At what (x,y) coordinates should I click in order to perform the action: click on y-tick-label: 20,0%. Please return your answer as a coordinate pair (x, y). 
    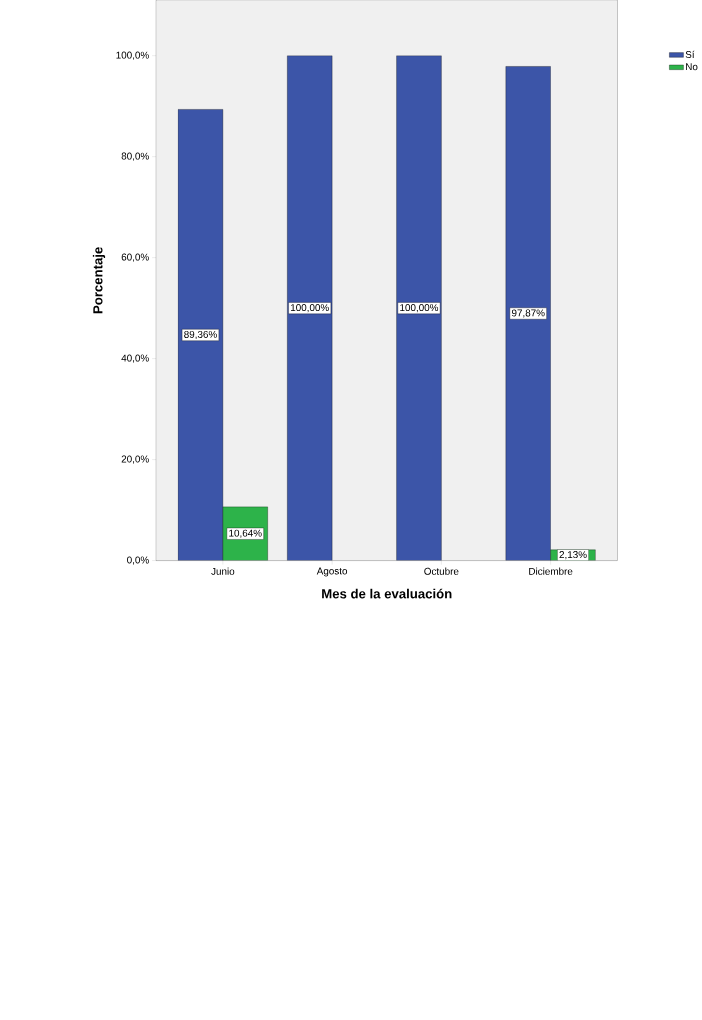
    Looking at the image, I should click on (135, 459).